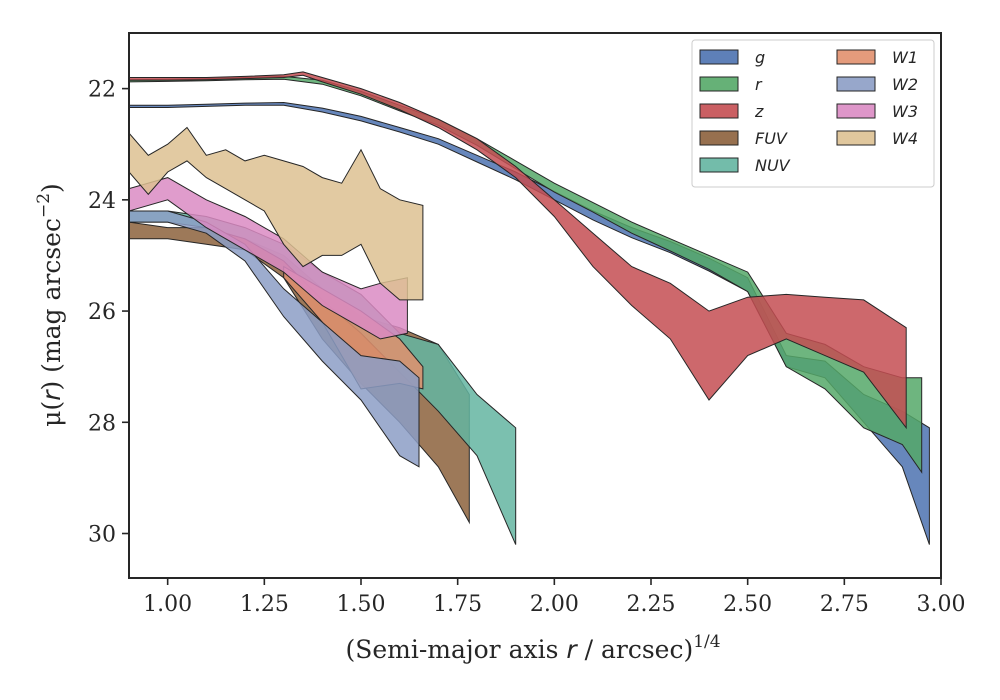 The height and width of the screenshot is (700, 1000). I want to click on x-tick-label: 3.00, so click(941, 604).